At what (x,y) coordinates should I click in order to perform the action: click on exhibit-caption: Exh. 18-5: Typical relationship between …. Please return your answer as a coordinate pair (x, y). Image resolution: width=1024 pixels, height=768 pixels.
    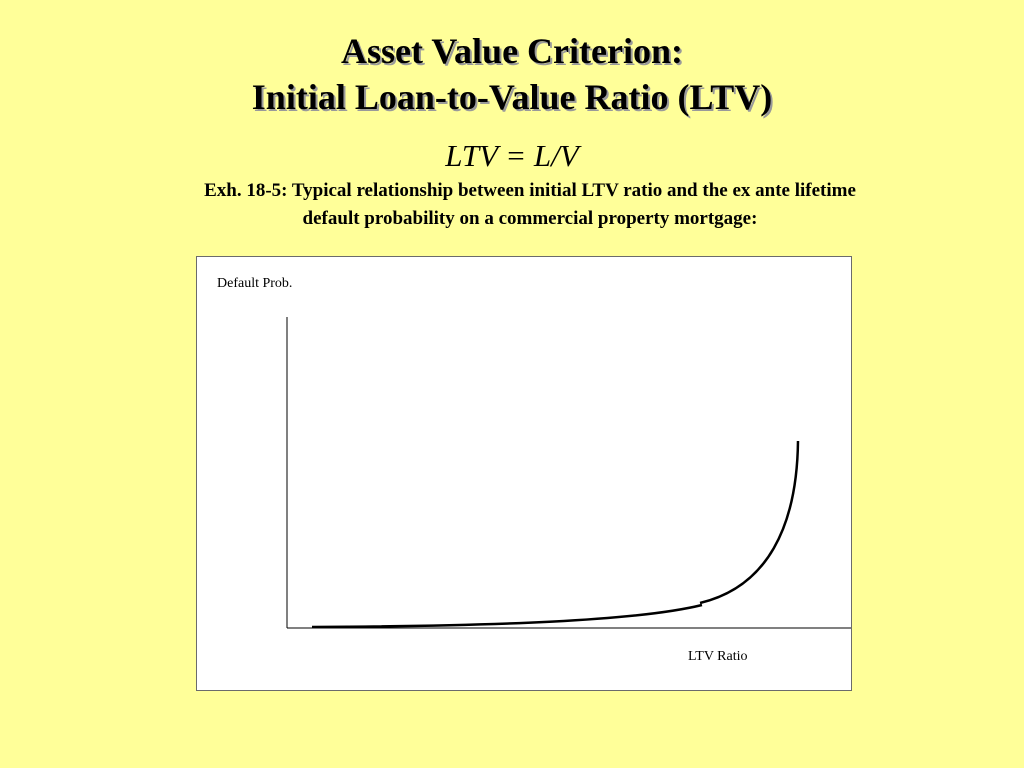
    Looking at the image, I should click on (530, 205).